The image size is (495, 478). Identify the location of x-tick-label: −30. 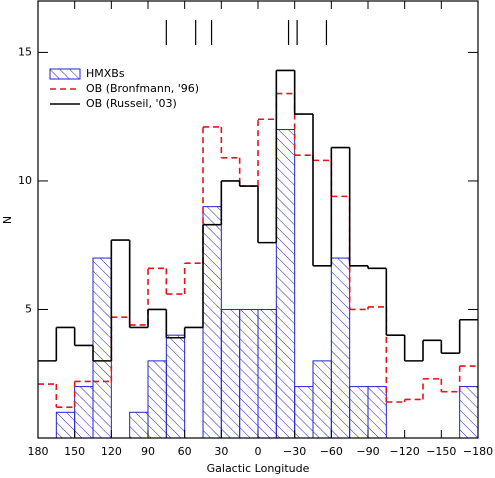
(294, 451).